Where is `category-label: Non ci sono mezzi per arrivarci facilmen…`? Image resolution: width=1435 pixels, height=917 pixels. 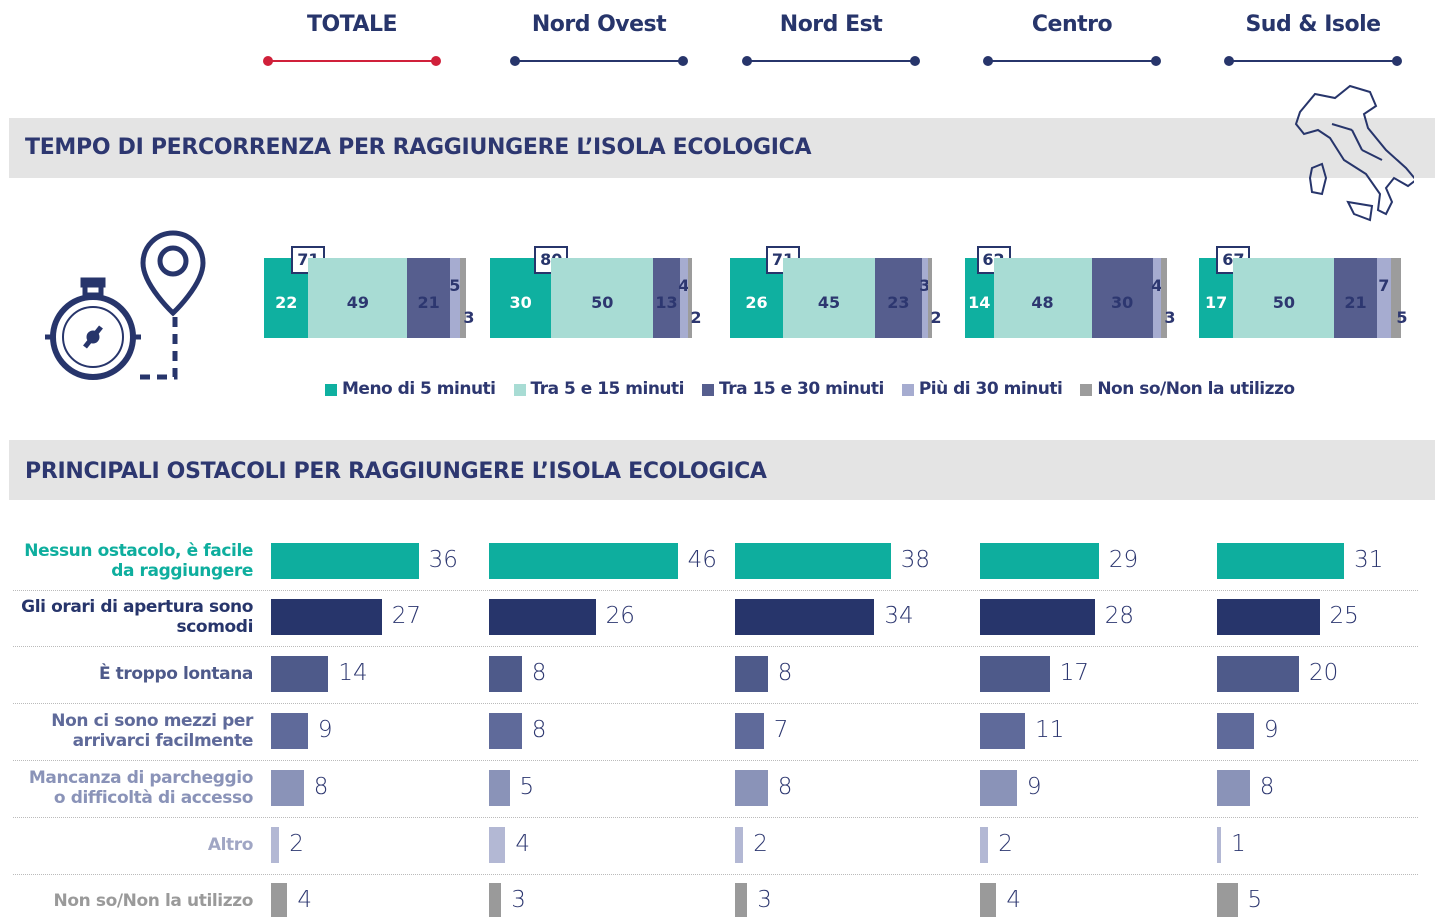 category-label: Non ci sono mezzi per arrivarci facilmen… is located at coordinates (152, 731).